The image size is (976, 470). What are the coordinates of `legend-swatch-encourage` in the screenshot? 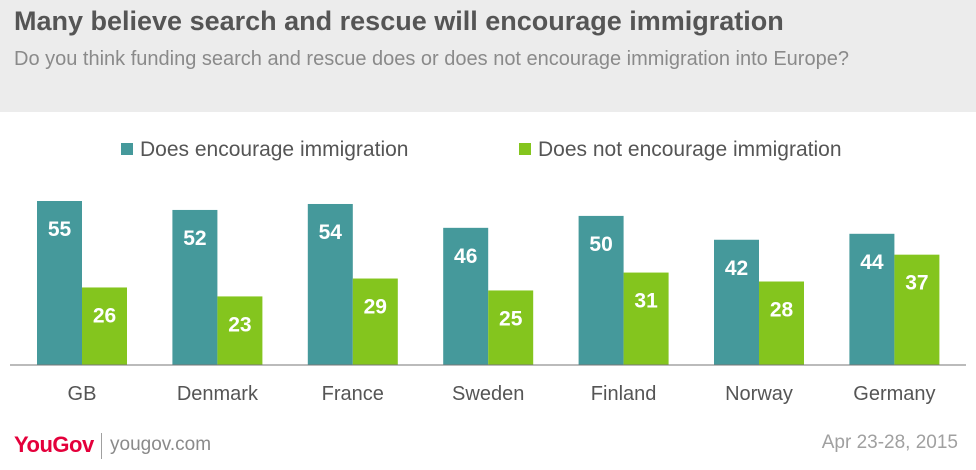 It's located at (127, 149).